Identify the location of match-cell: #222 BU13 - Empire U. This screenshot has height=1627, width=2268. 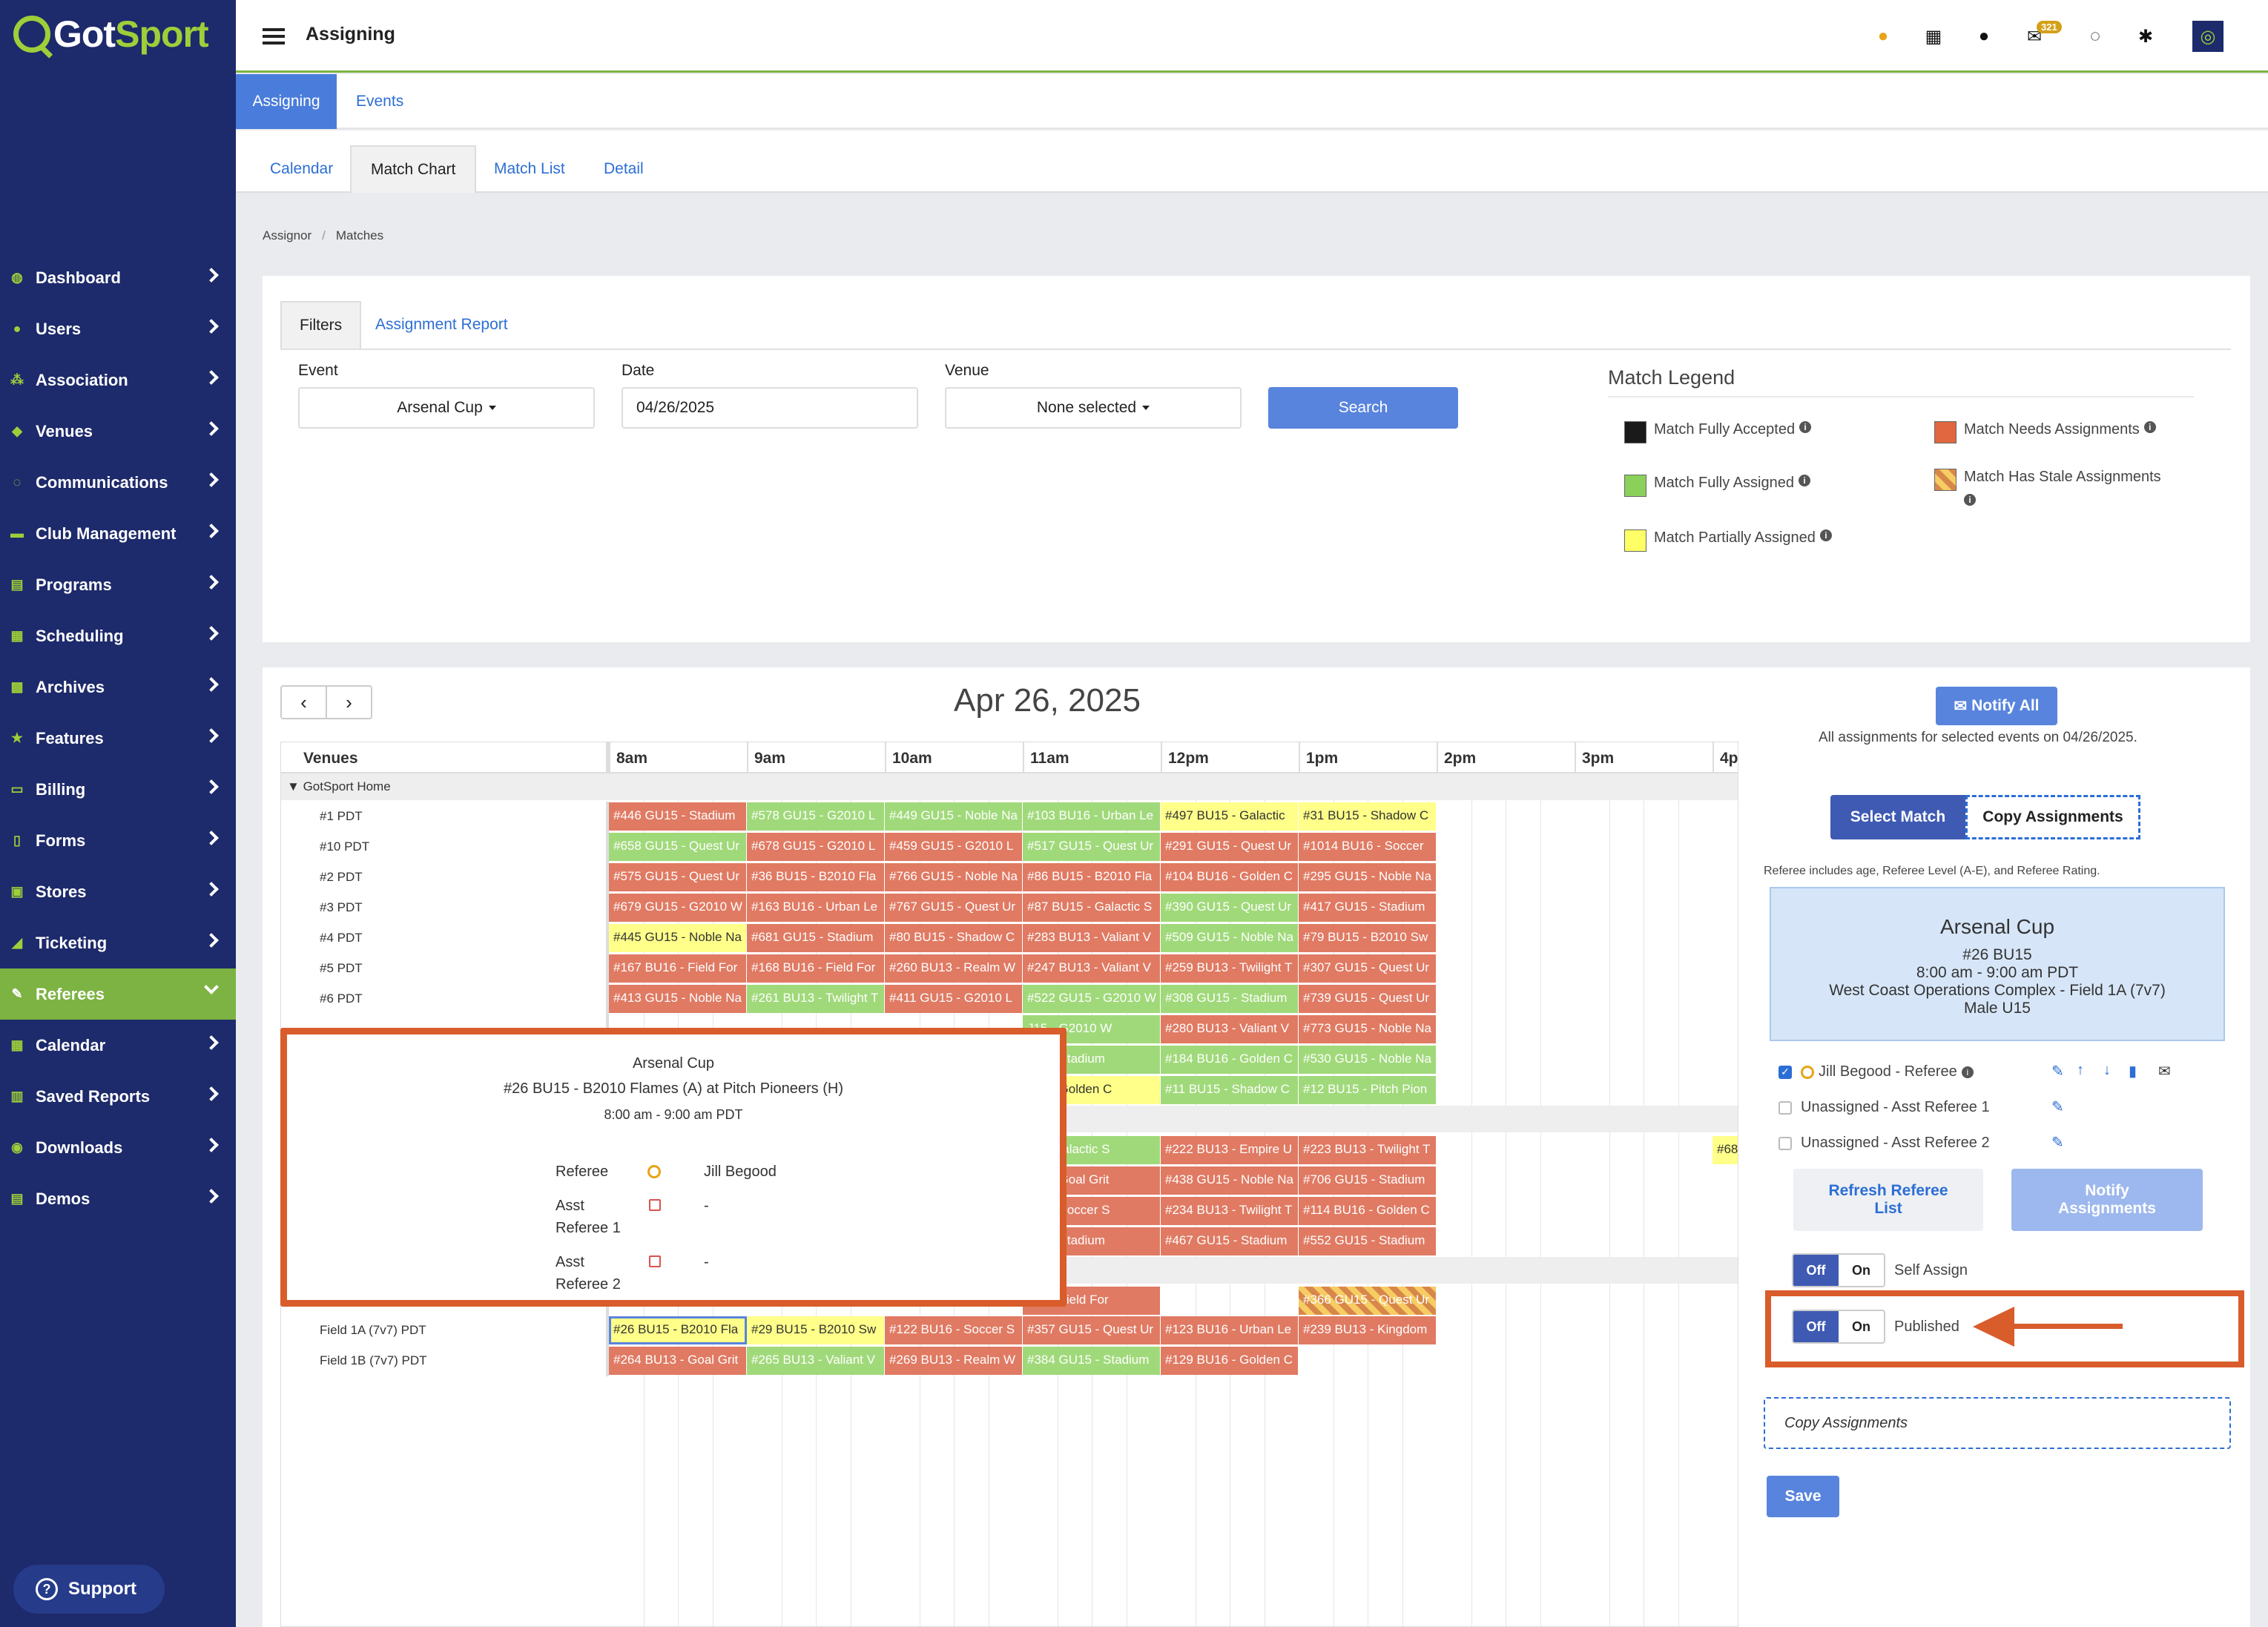
(1230, 1150).